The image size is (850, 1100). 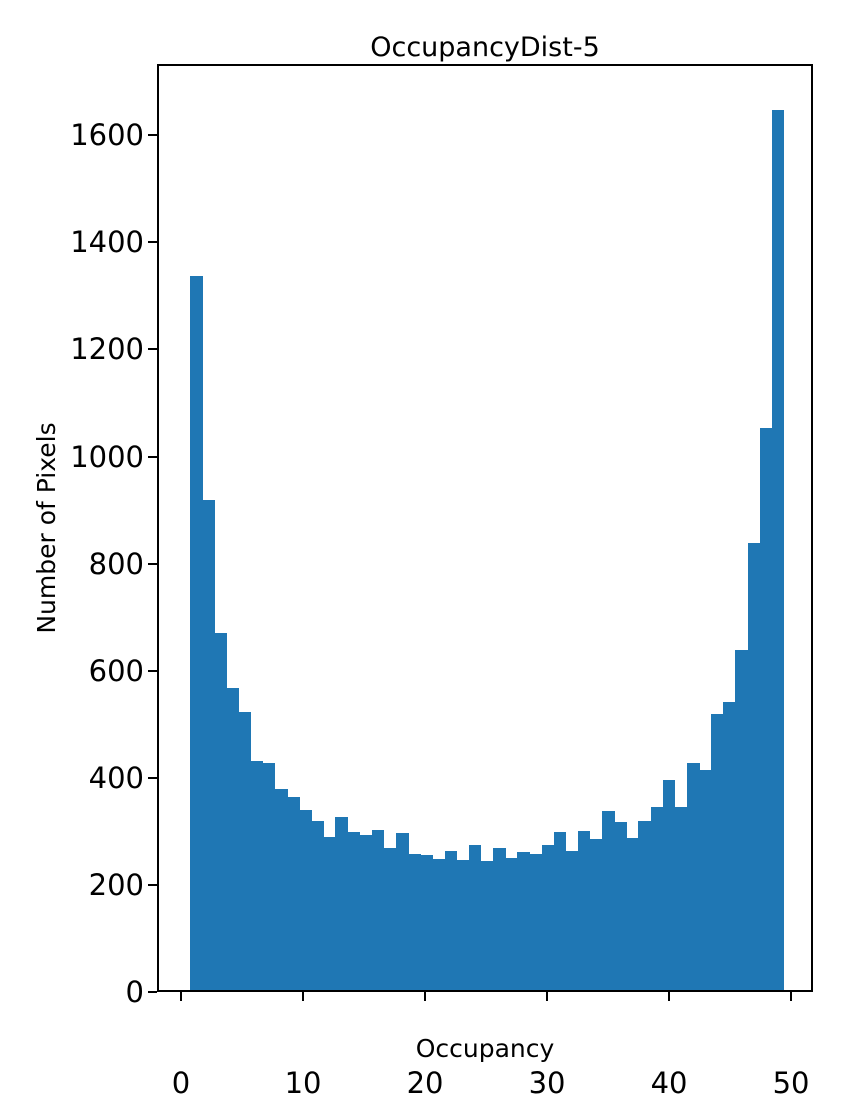 I want to click on y-tick-label: 0, so click(x=134, y=992).